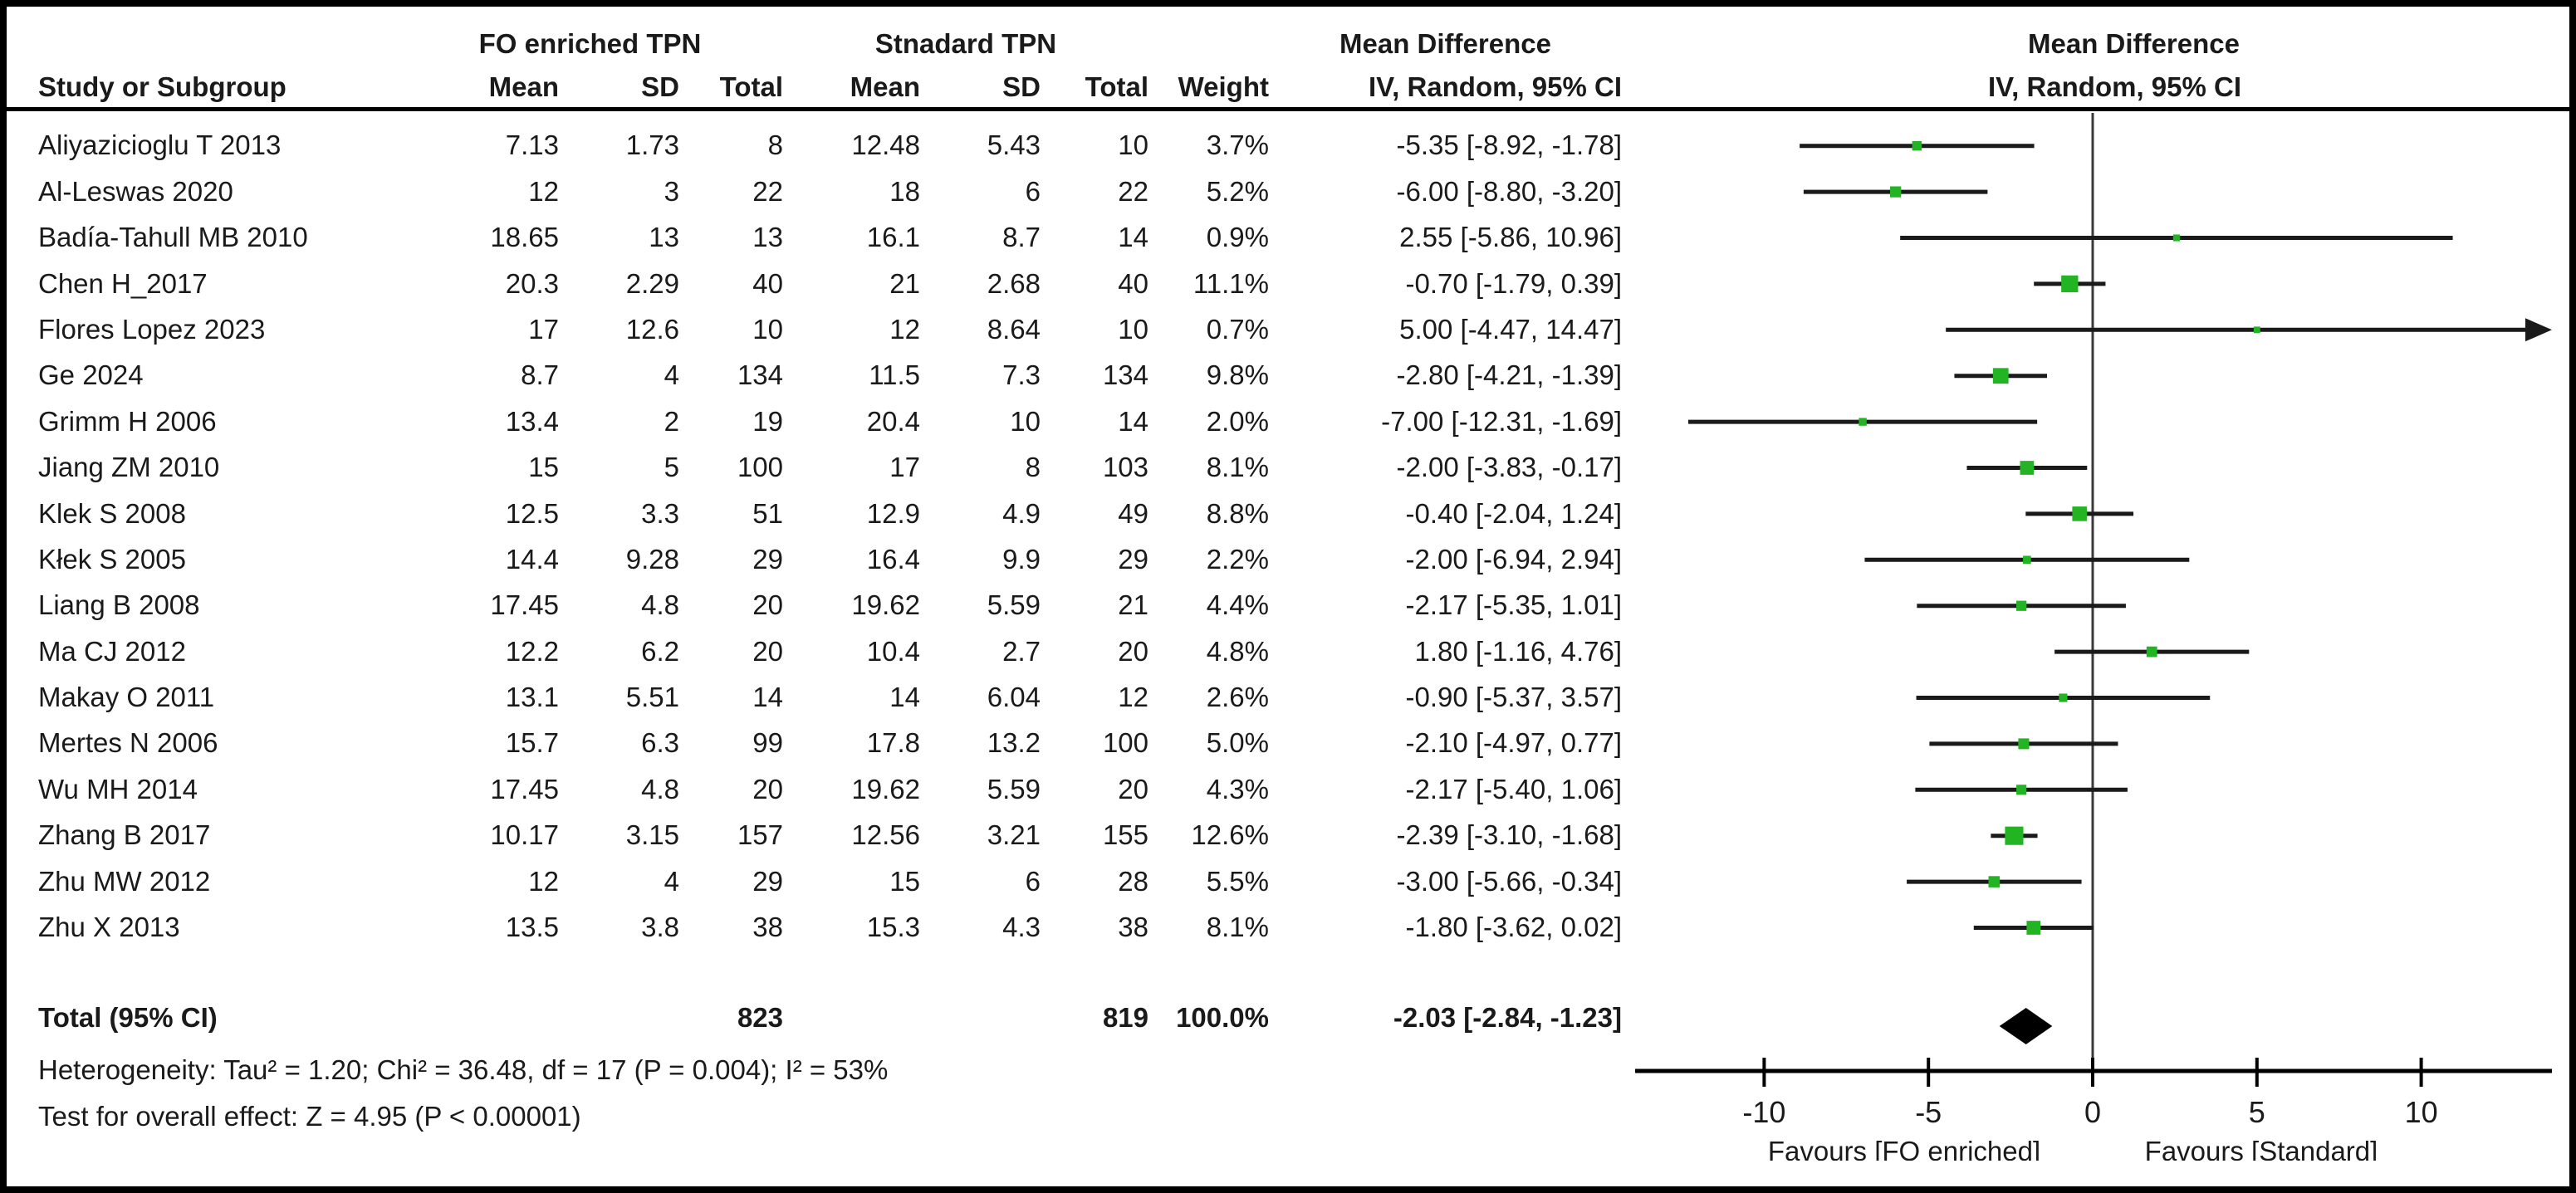 The width and height of the screenshot is (2576, 1193). I want to click on mean2-cell: 14, so click(905, 697).